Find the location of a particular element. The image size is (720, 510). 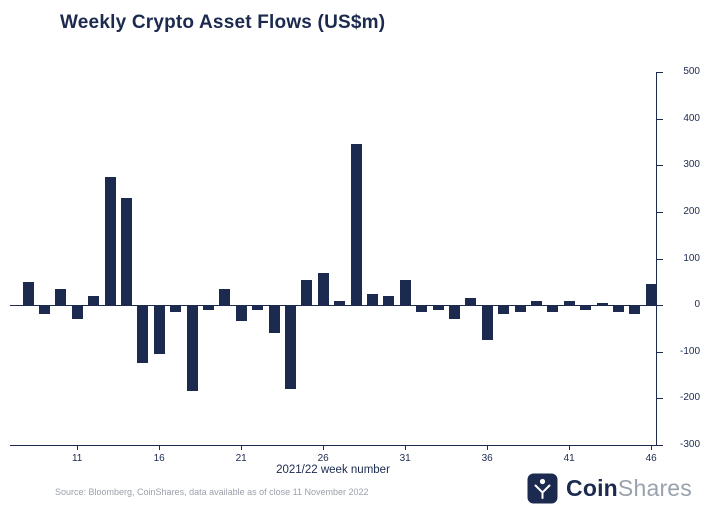

y-tick-label: -100 is located at coordinates (689, 351).